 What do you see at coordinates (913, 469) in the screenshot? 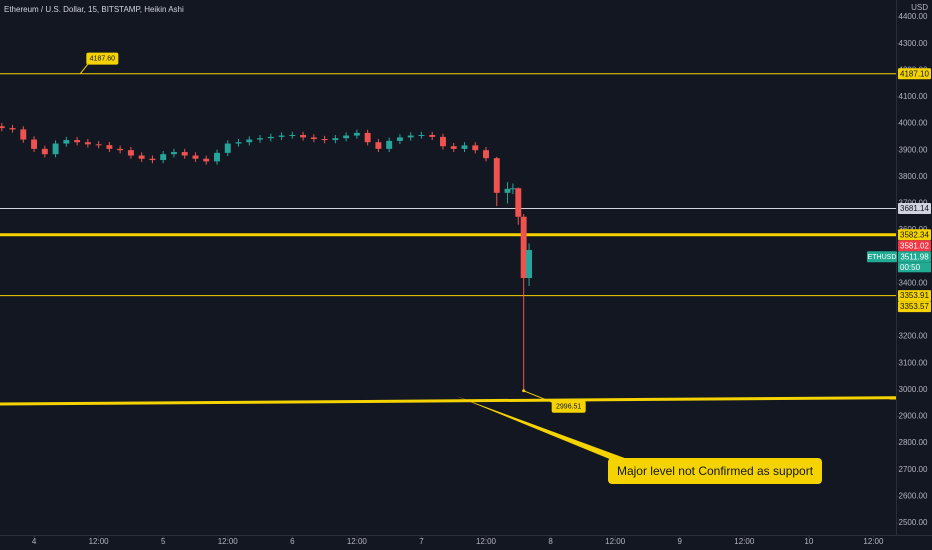
I see `y-tick-label: 2700.00` at bounding box center [913, 469].